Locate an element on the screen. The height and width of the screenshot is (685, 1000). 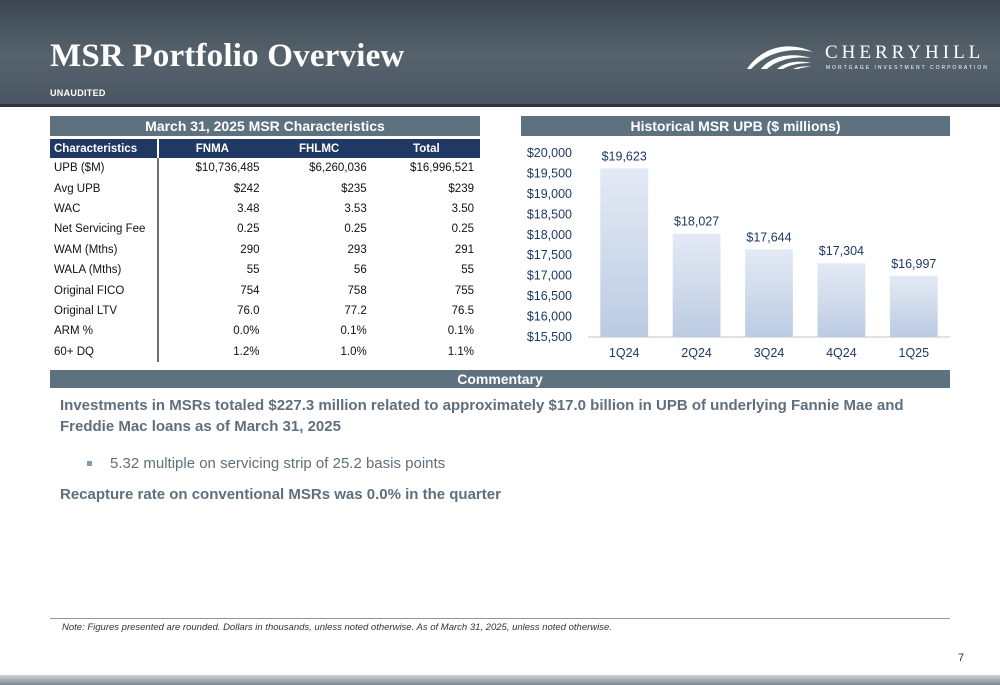
x-tick-label: 1Q25 is located at coordinates (914, 353).